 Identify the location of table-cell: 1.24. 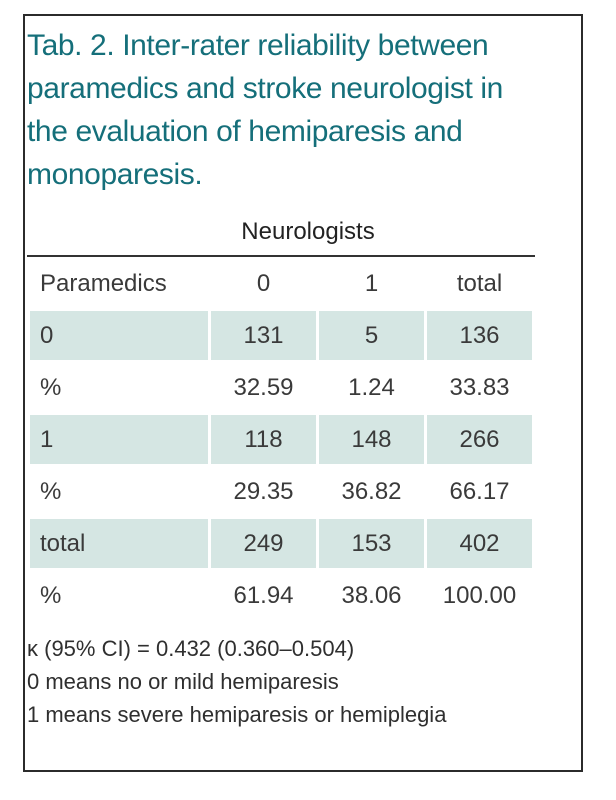
(371, 389).